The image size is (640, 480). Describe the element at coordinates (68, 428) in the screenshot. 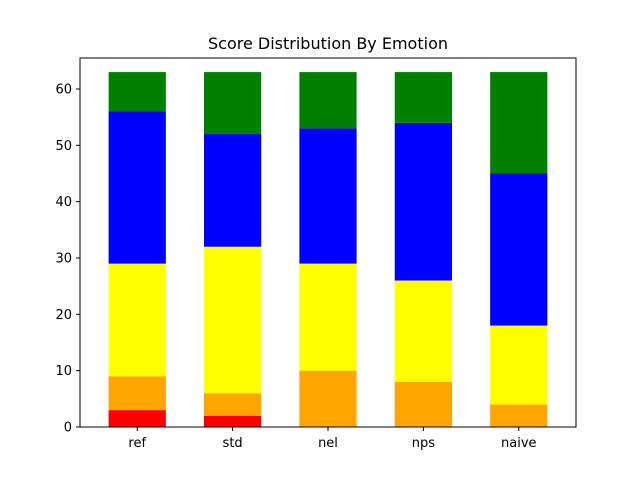

I see `y-tick-label-0: 0` at that location.